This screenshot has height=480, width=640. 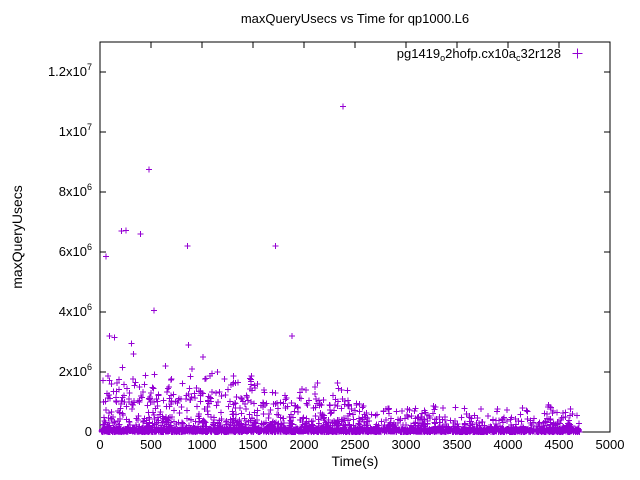 What do you see at coordinates (508, 444) in the screenshot?
I see `x-tick-label: 4000` at bounding box center [508, 444].